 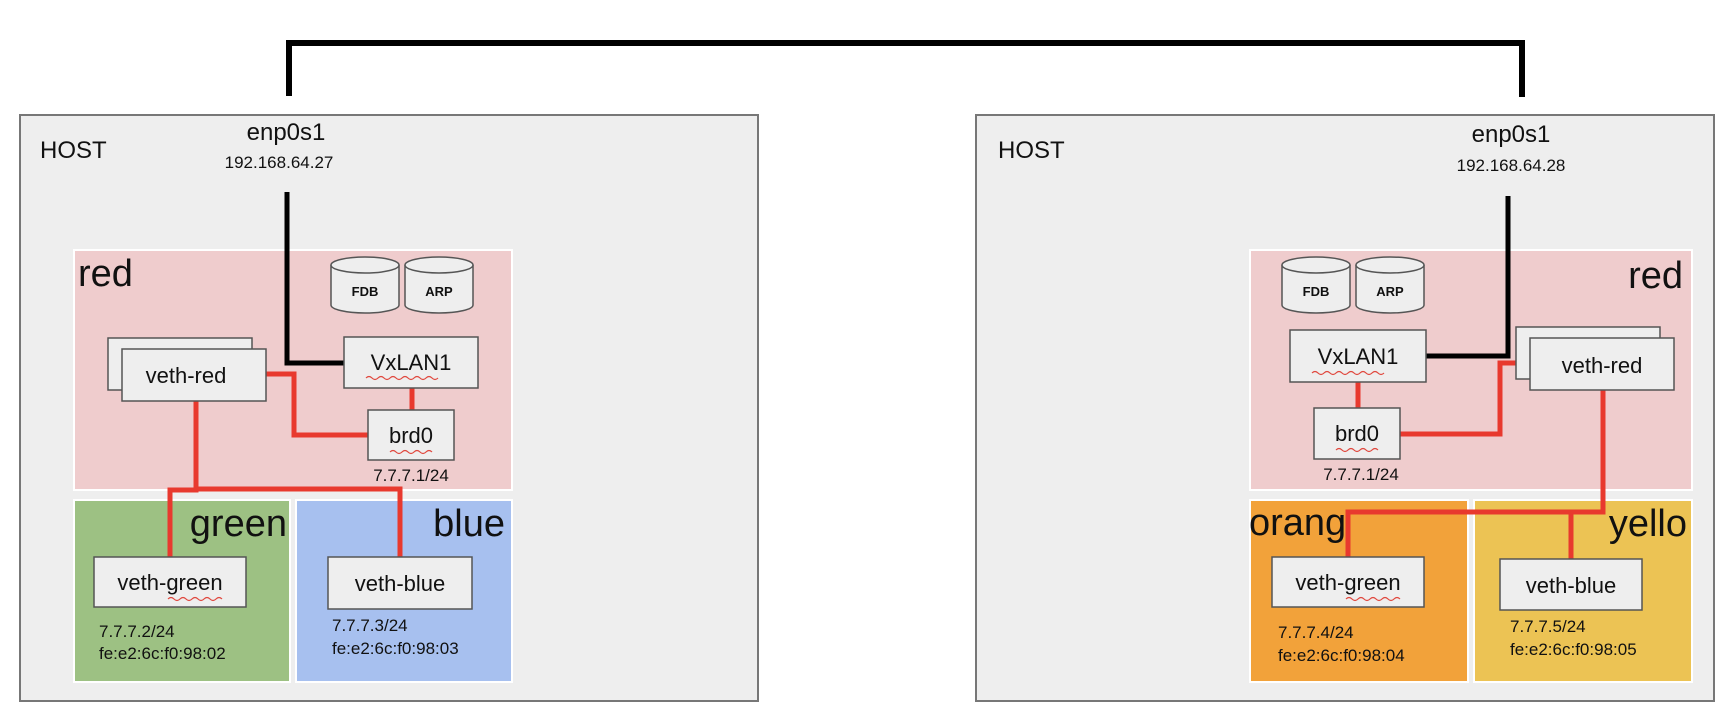 I want to click on host-2-fdb-table: FDB, so click(x=1316, y=285).